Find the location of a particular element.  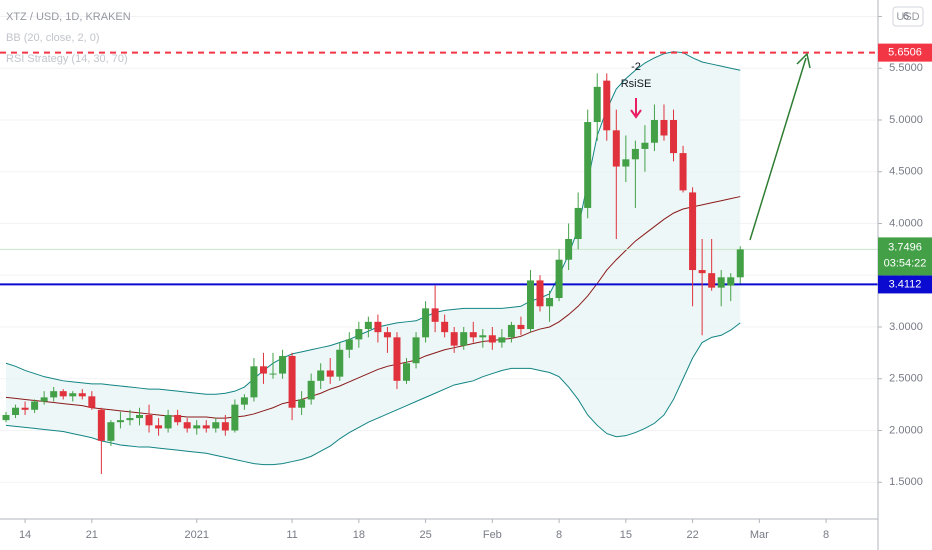

price-label: 5.6506 is located at coordinates (905, 53).